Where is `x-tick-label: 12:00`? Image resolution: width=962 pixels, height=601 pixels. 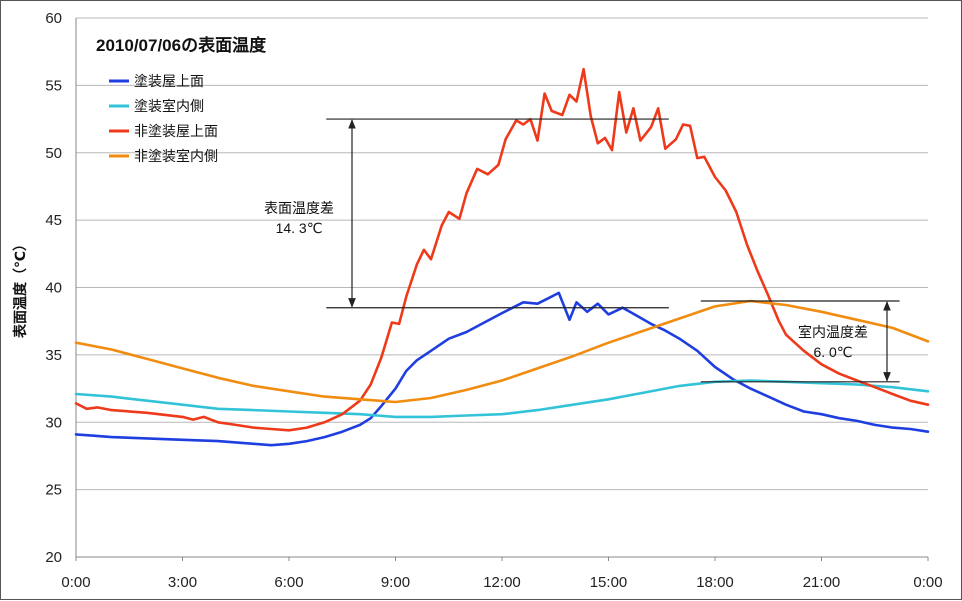 x-tick-label: 12:00 is located at coordinates (502, 582).